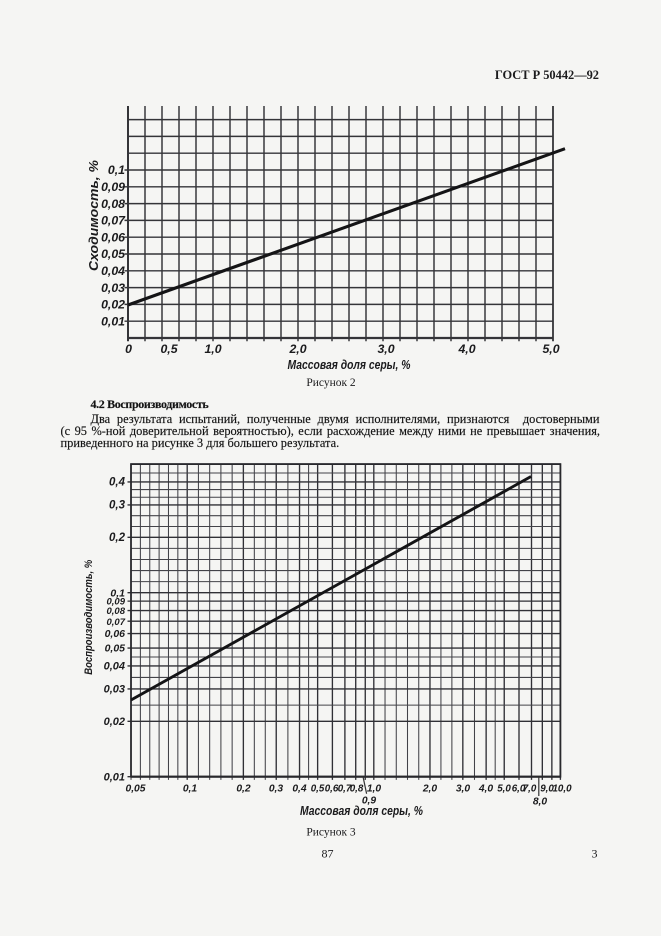 This screenshot has height=936, width=661. Describe the element at coordinates (89, 617) in the screenshot. I see `svg-text: Воспроизводимость, %` at that location.